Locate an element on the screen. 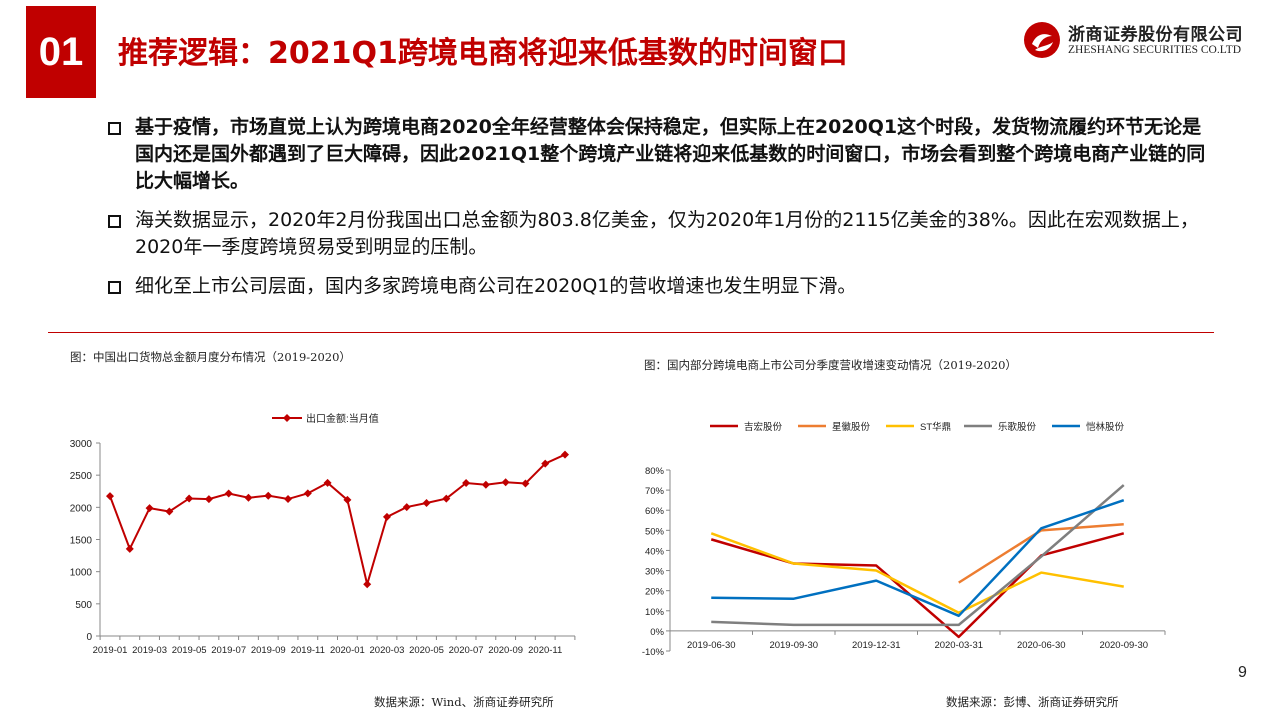  x-tick-label: 2019-11 is located at coordinates (308, 650).